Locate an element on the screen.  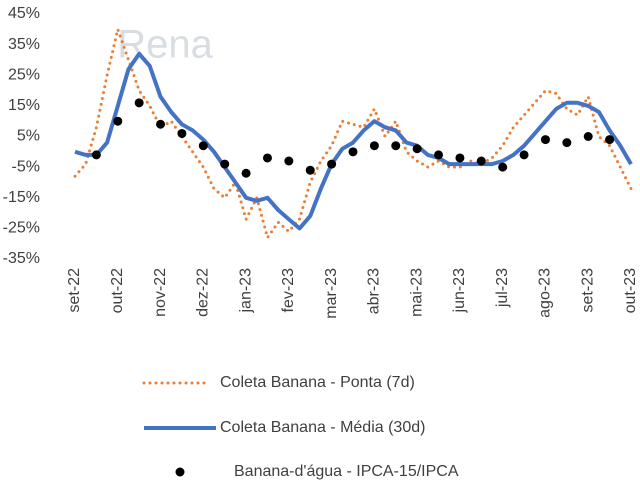
x-tick-label: out-23 is located at coordinates (630, 290).